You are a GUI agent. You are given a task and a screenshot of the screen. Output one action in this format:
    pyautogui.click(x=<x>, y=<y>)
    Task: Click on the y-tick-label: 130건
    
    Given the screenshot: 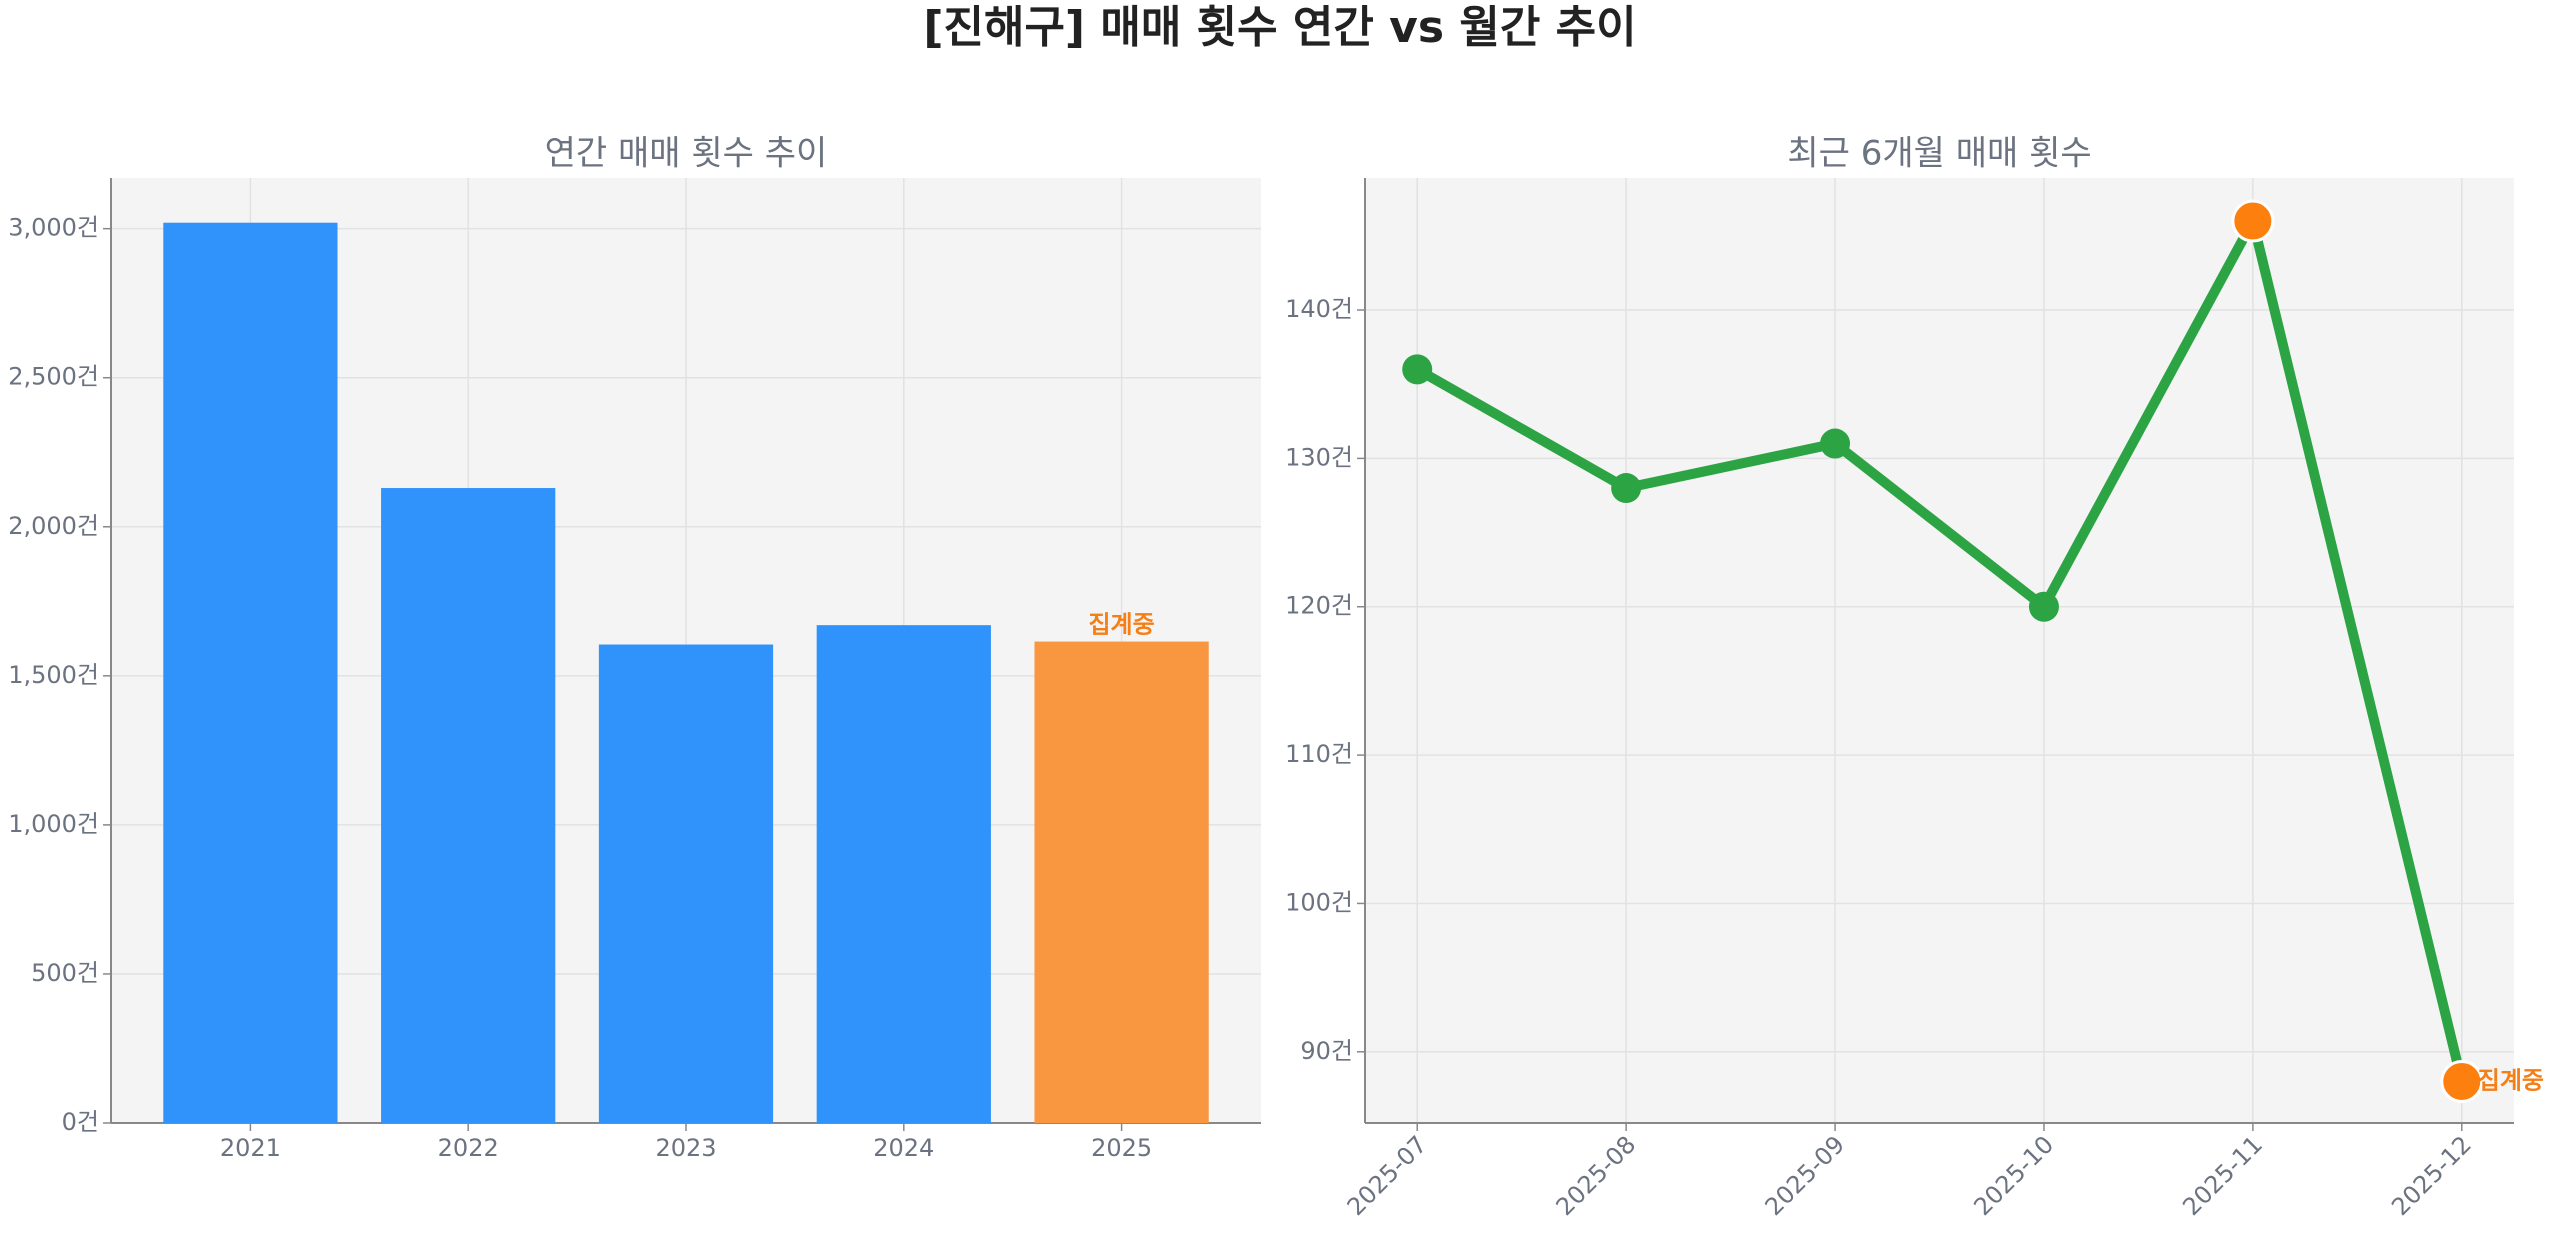 What is the action you would take?
    pyautogui.click(x=1319, y=457)
    